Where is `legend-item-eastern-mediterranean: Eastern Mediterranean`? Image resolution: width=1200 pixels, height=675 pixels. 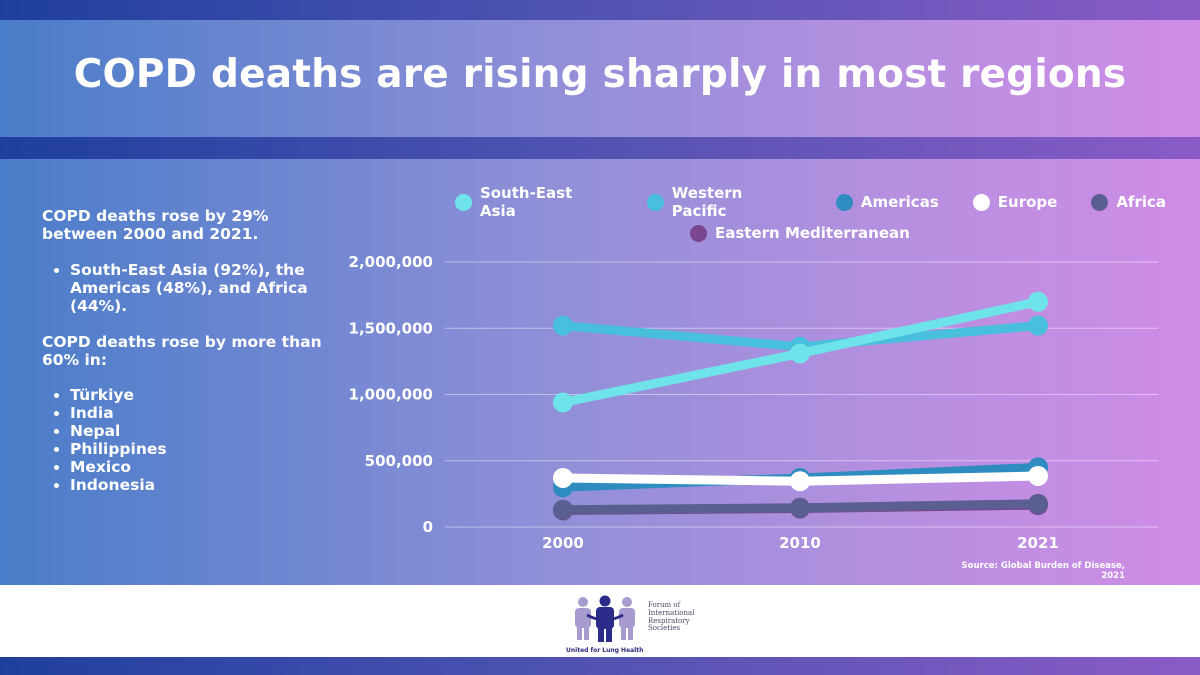
legend-item-eastern-mediterranean: Eastern Mediterranean is located at coordinates (800, 233).